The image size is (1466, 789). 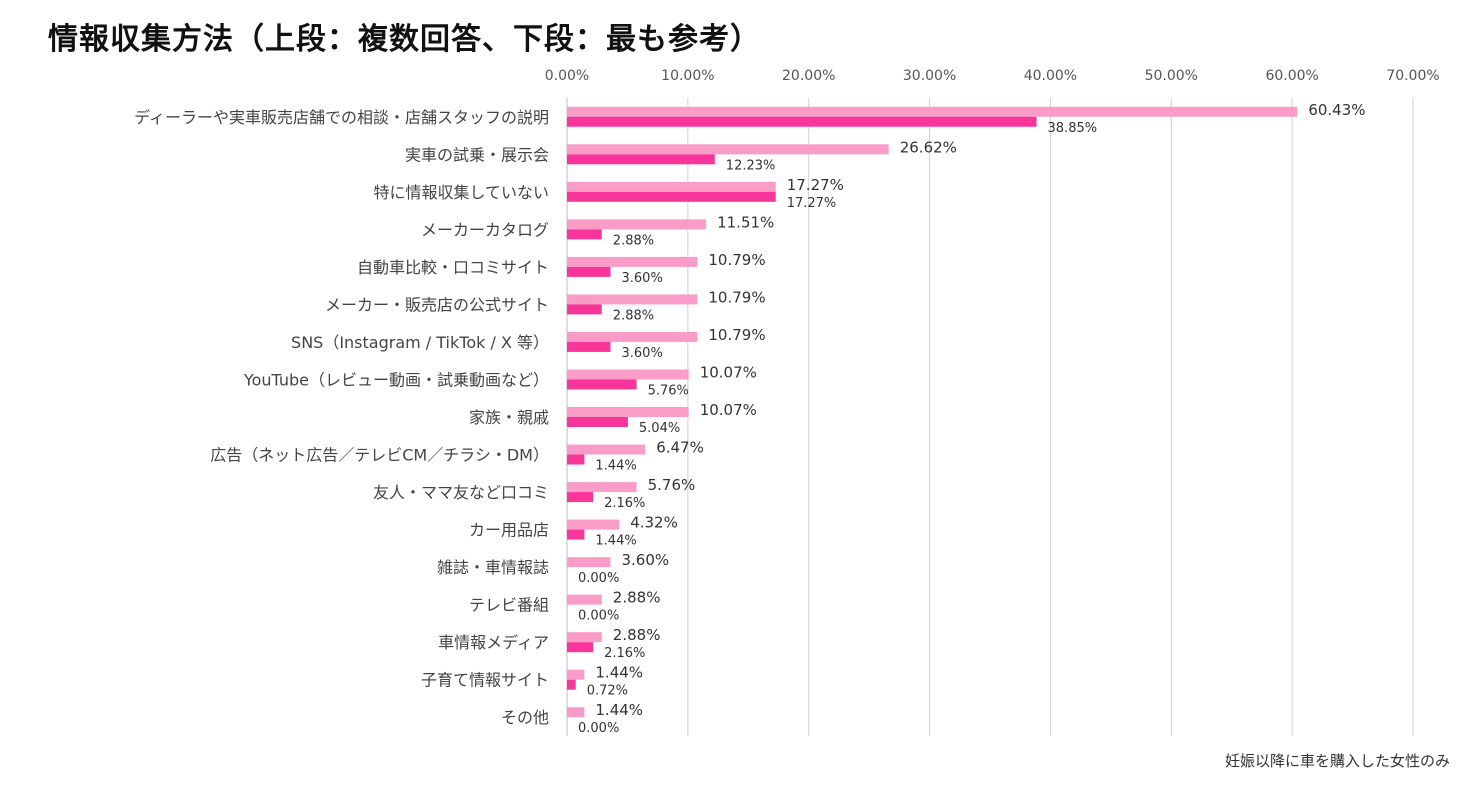 I want to click on category-label: SNS（Instagram / TikTok / X 等）, so click(x=420, y=342).